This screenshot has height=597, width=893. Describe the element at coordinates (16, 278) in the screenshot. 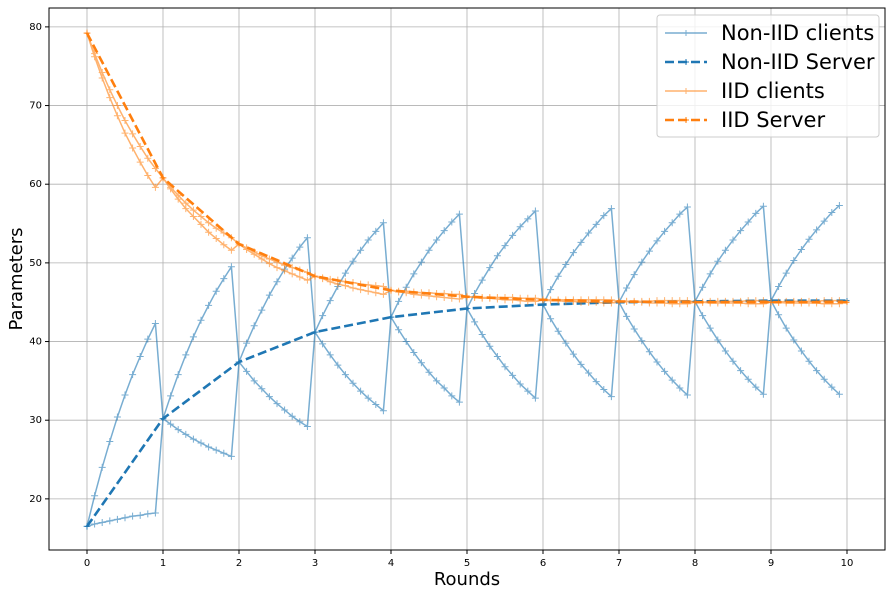

I see `y-axis-label: Parameters` at that location.